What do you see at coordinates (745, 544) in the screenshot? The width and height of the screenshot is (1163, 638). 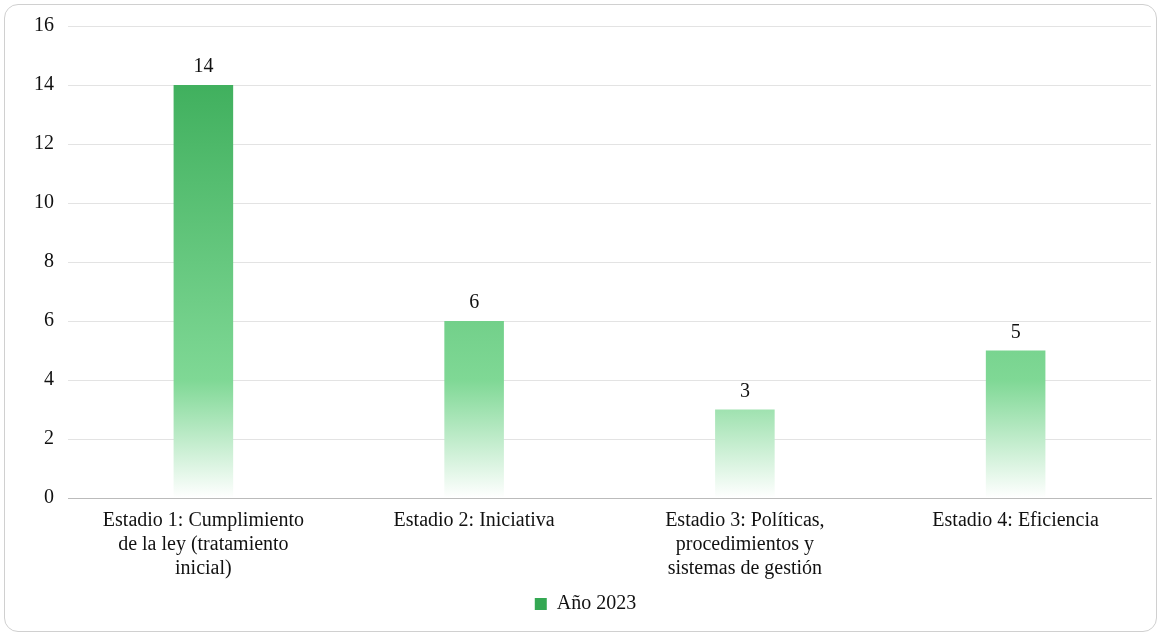 I see `x-tick-label: Estadio 3: Políticas, procedimientos y sistemas de gestión` at bounding box center [745, 544].